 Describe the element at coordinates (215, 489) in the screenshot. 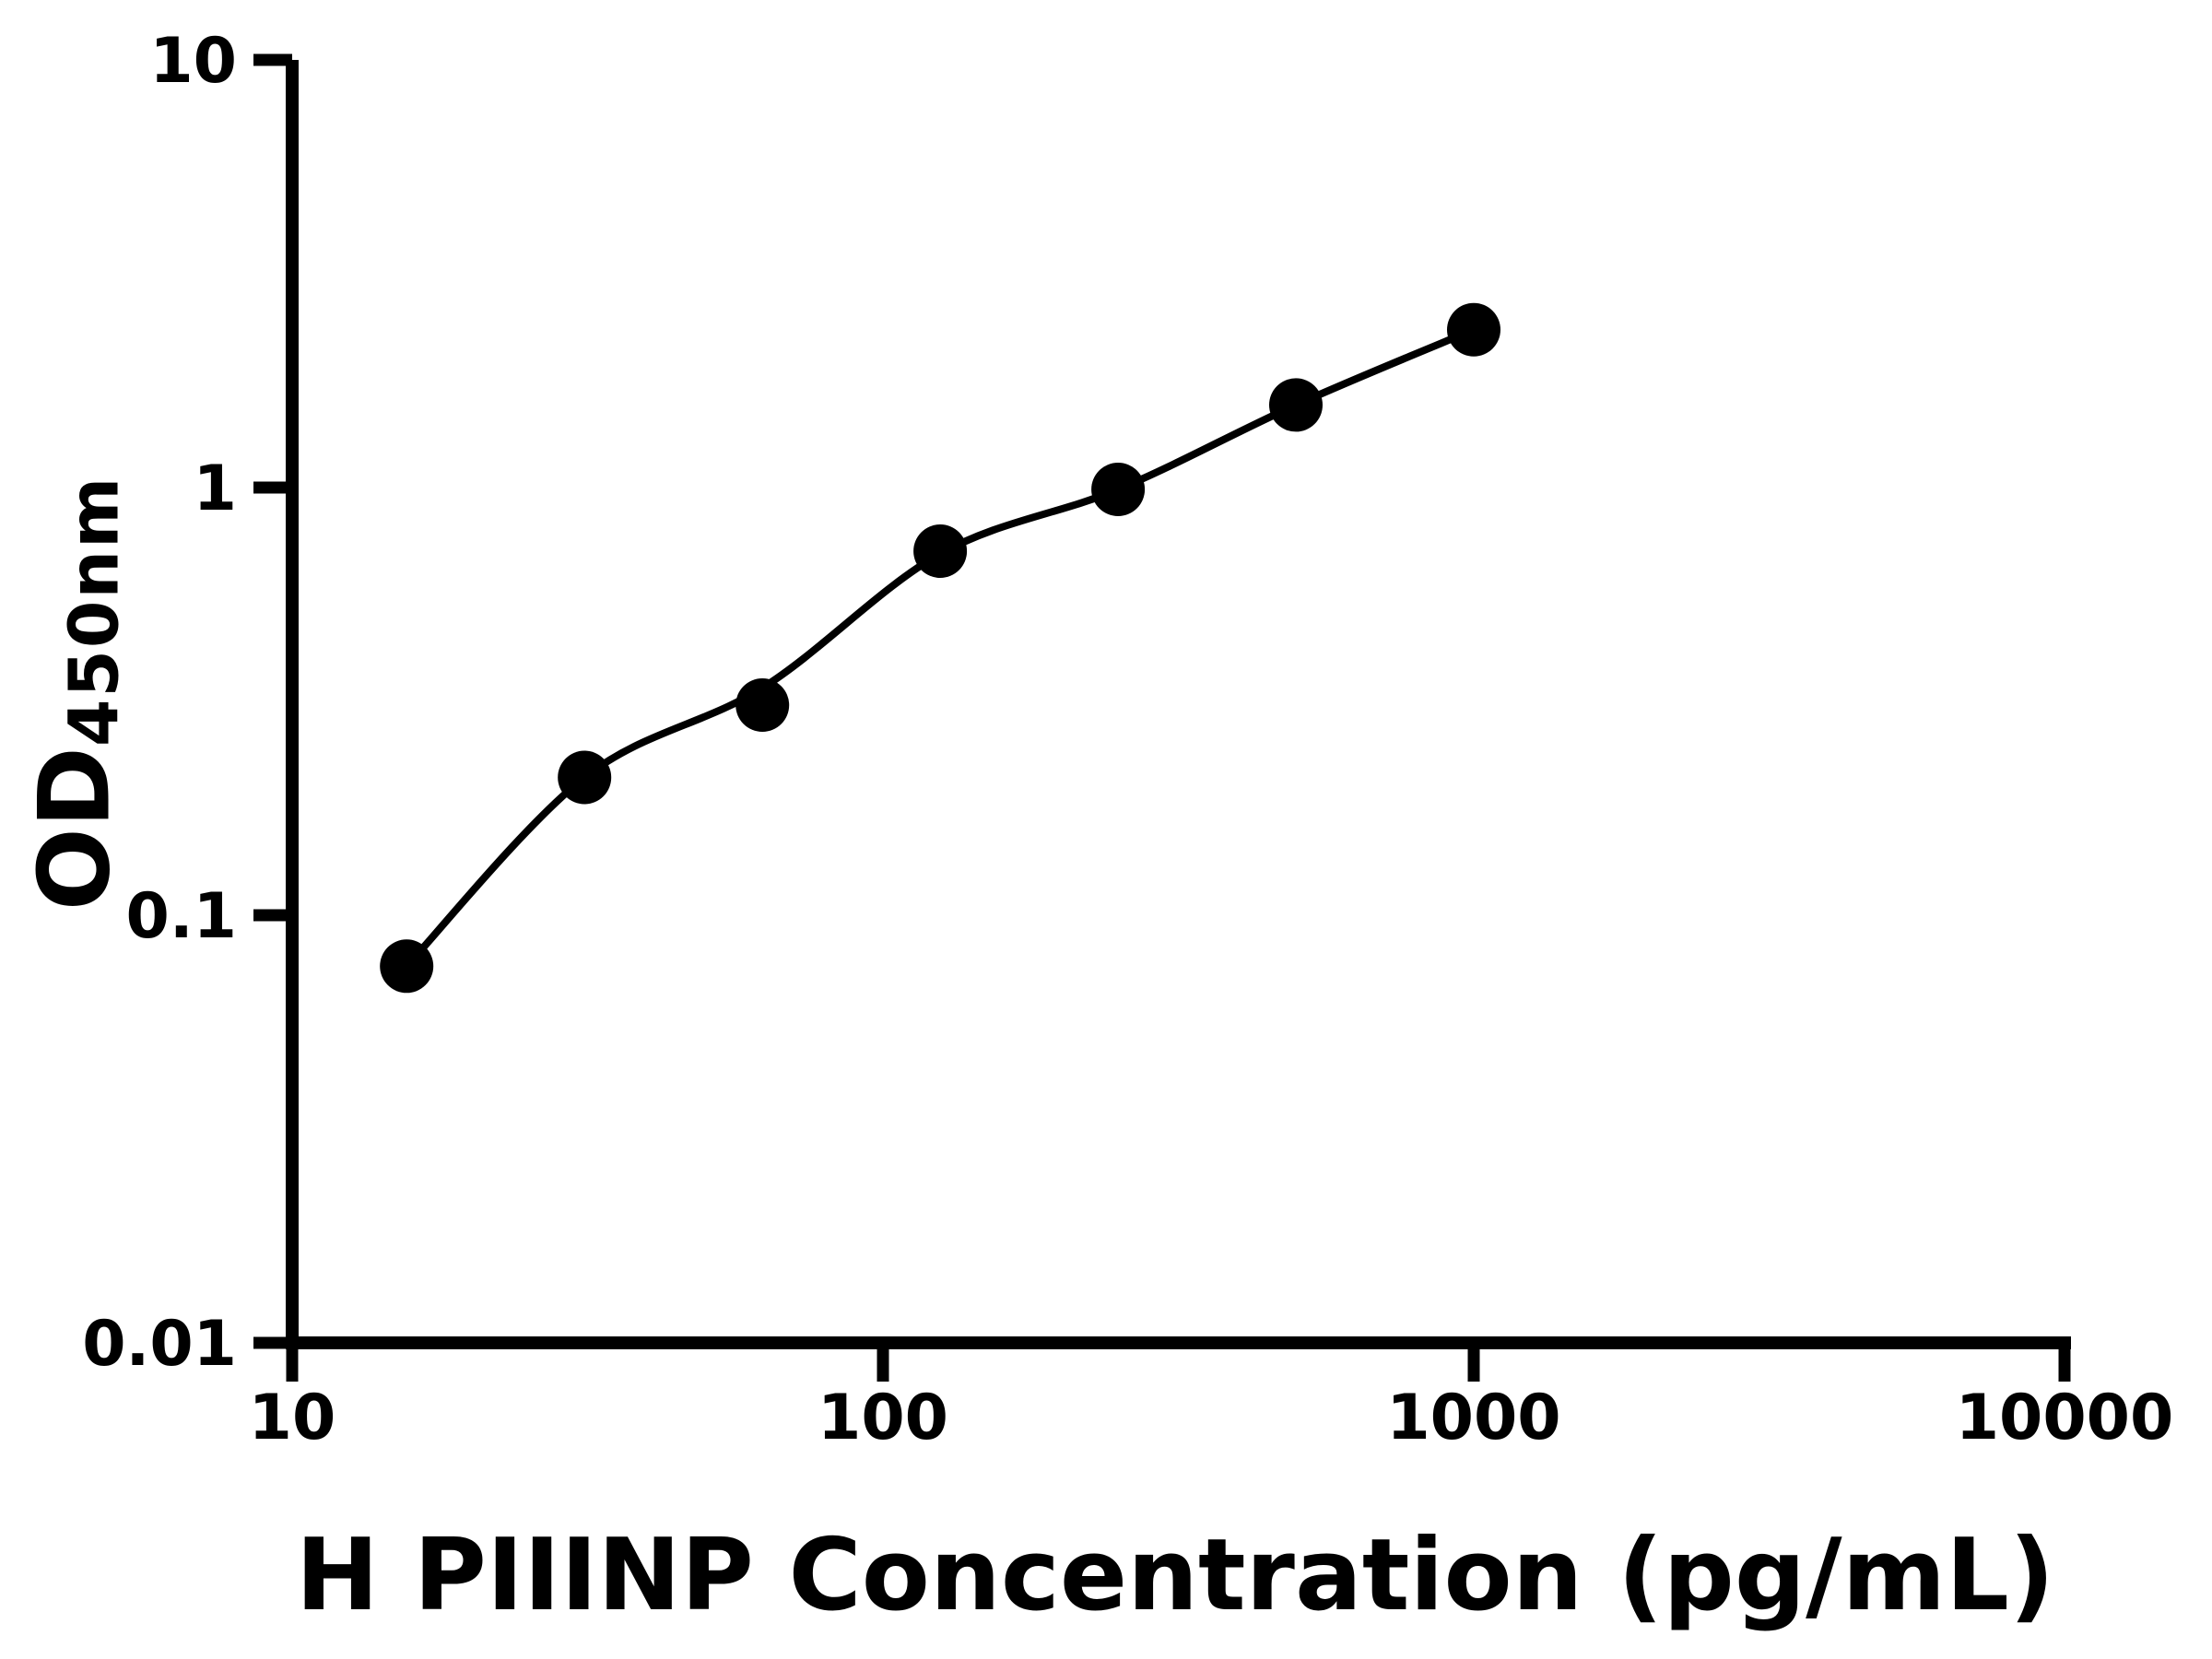

I see `y-tick-label: 1` at that location.